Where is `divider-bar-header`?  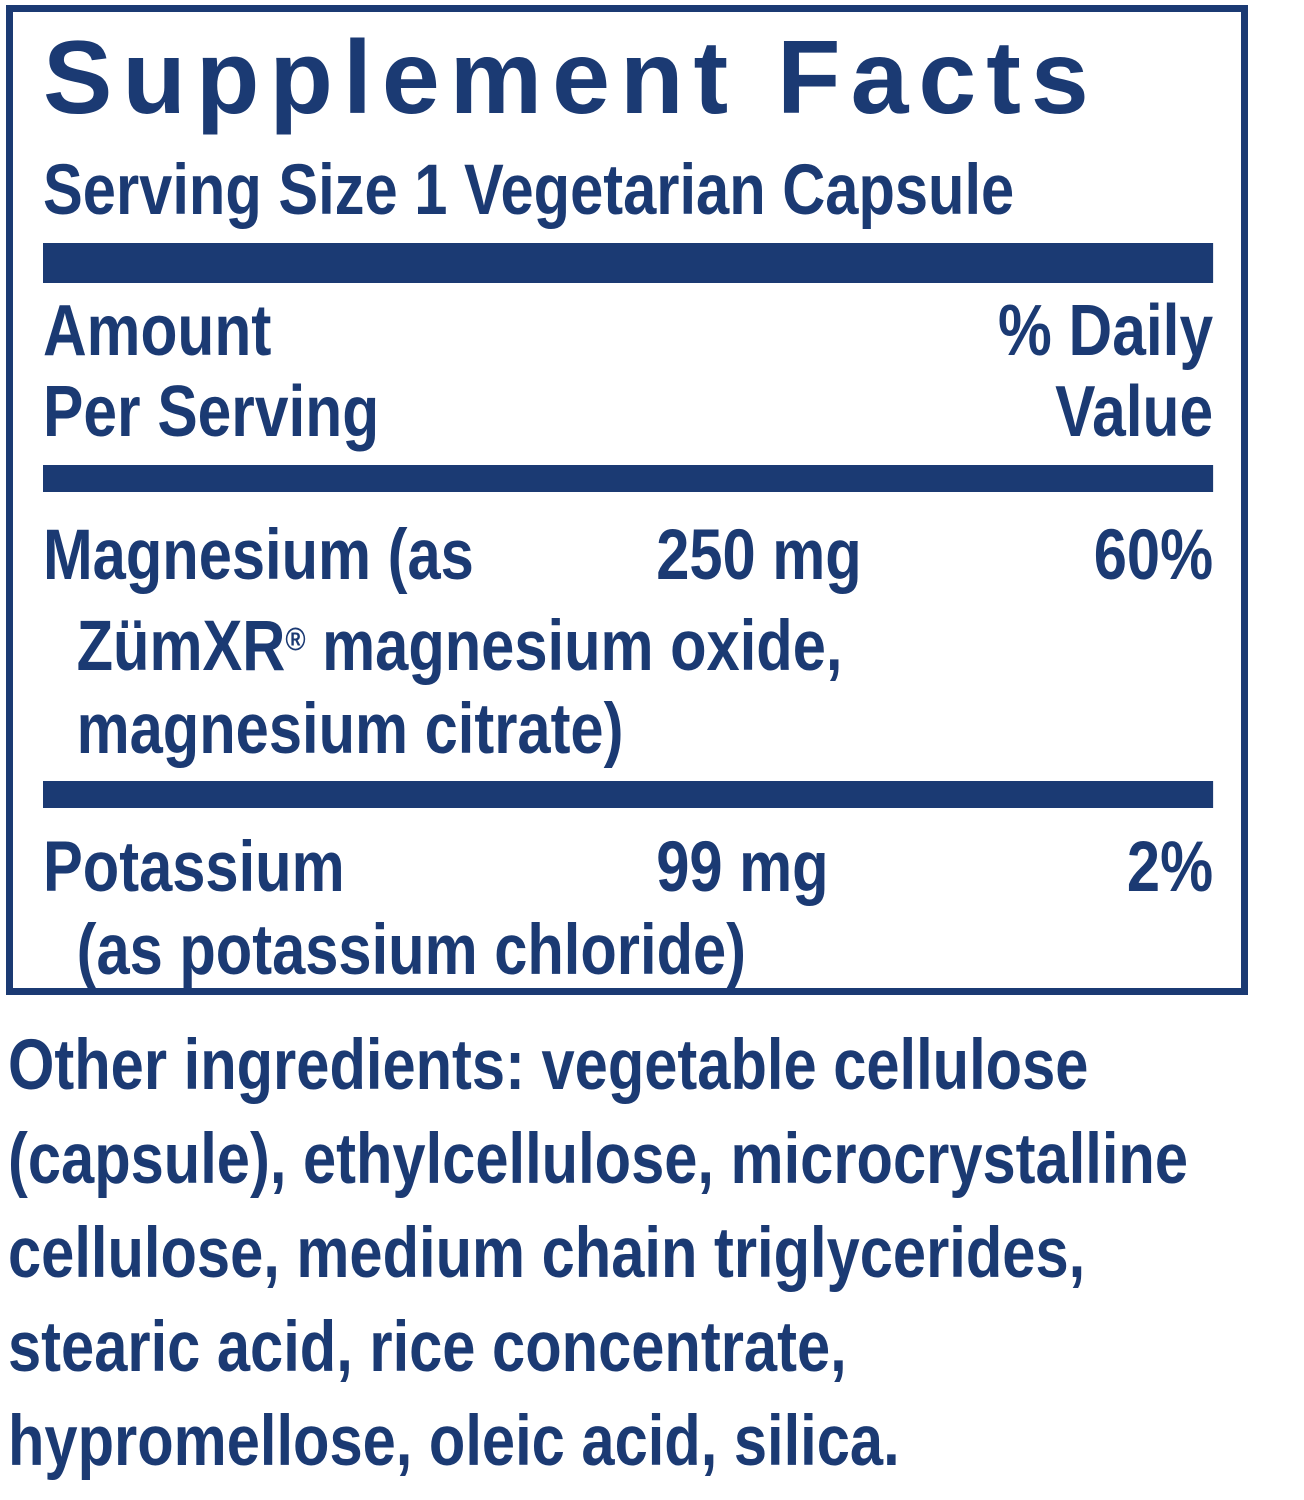
divider-bar-header is located at coordinates (628, 478).